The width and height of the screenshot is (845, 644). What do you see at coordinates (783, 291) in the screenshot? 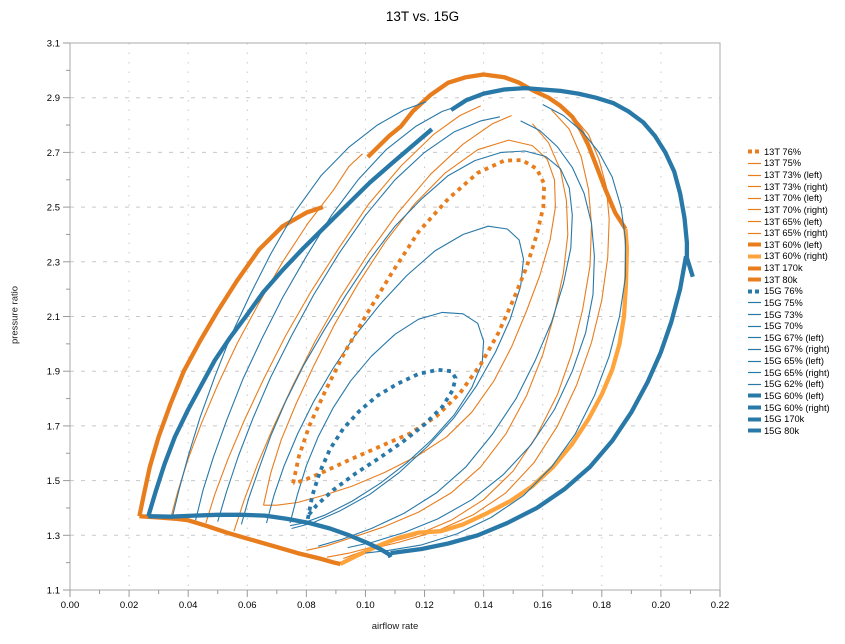
I see `legend-item-label: 15G 76%` at bounding box center [783, 291].